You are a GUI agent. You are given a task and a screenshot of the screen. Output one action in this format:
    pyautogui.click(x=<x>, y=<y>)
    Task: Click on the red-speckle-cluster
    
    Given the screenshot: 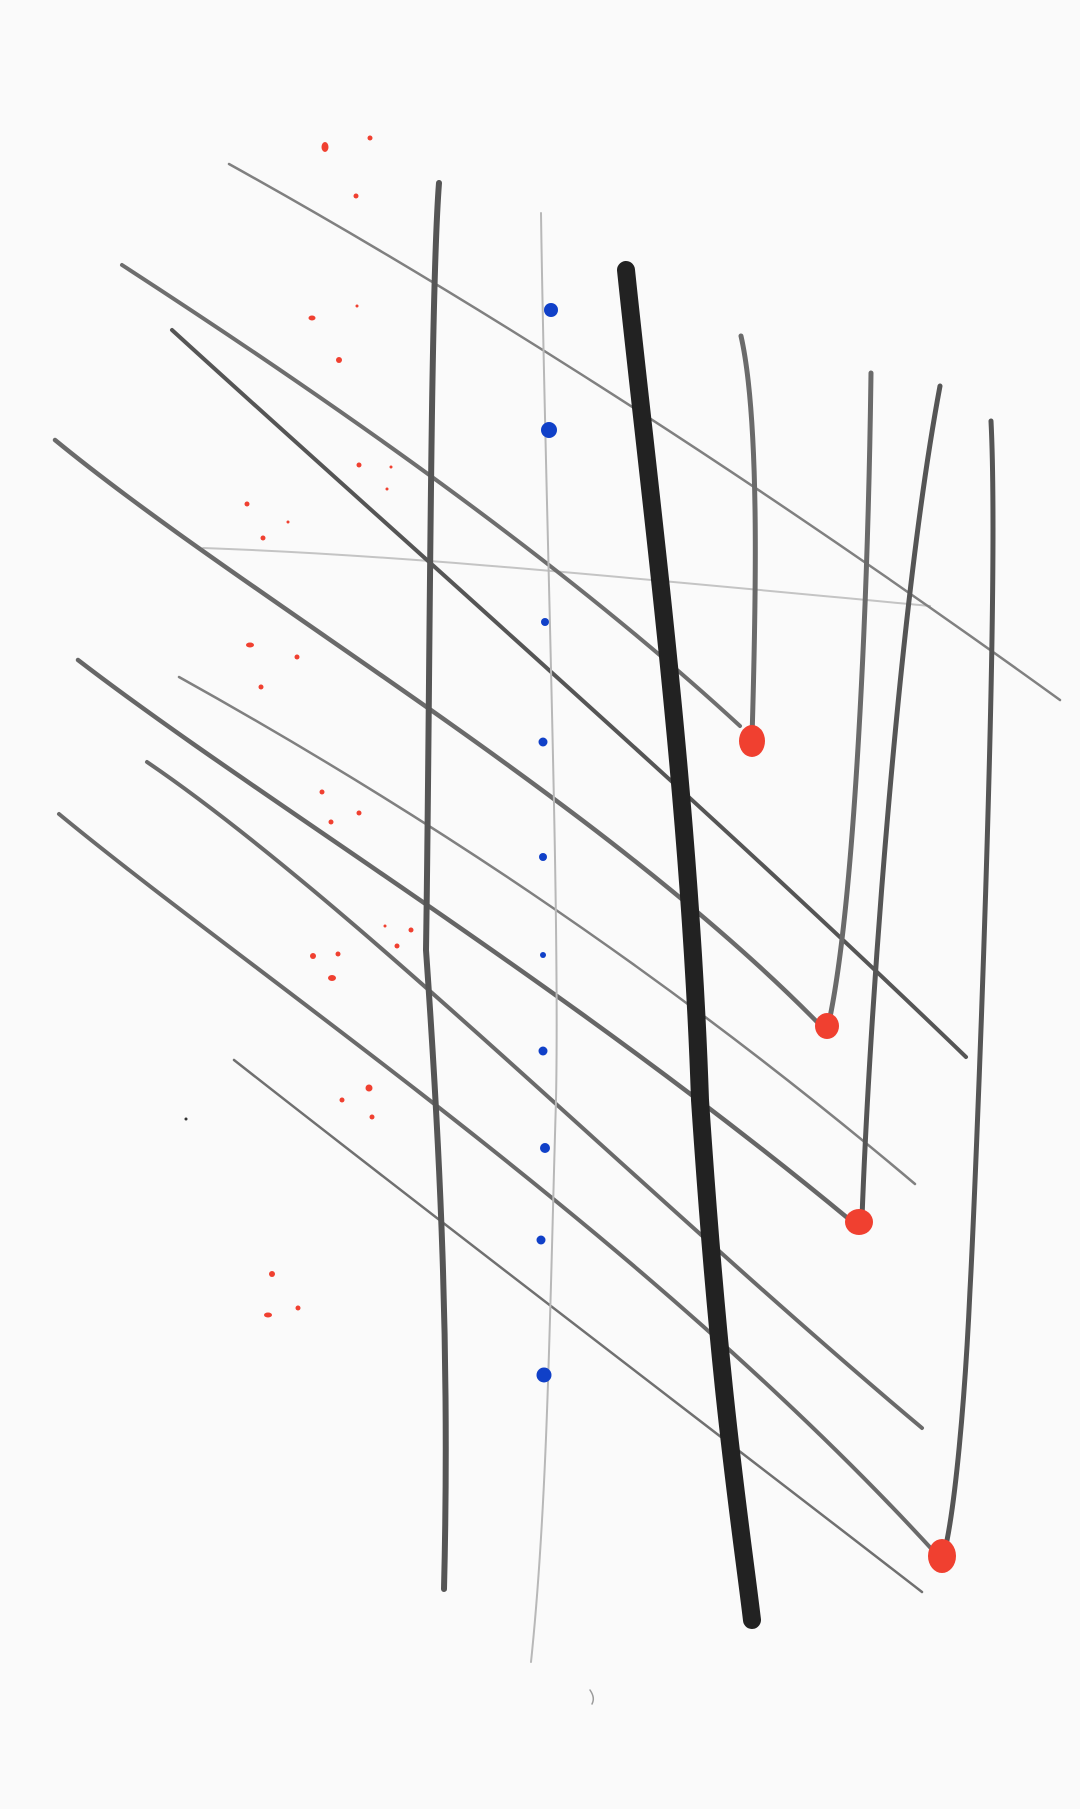 What is the action you would take?
    pyautogui.click(x=329, y=726)
    